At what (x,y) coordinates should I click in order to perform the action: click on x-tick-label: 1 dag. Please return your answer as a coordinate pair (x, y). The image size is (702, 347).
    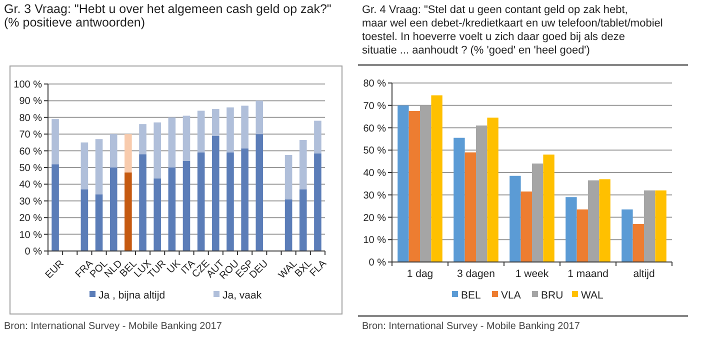
    Looking at the image, I should click on (420, 274).